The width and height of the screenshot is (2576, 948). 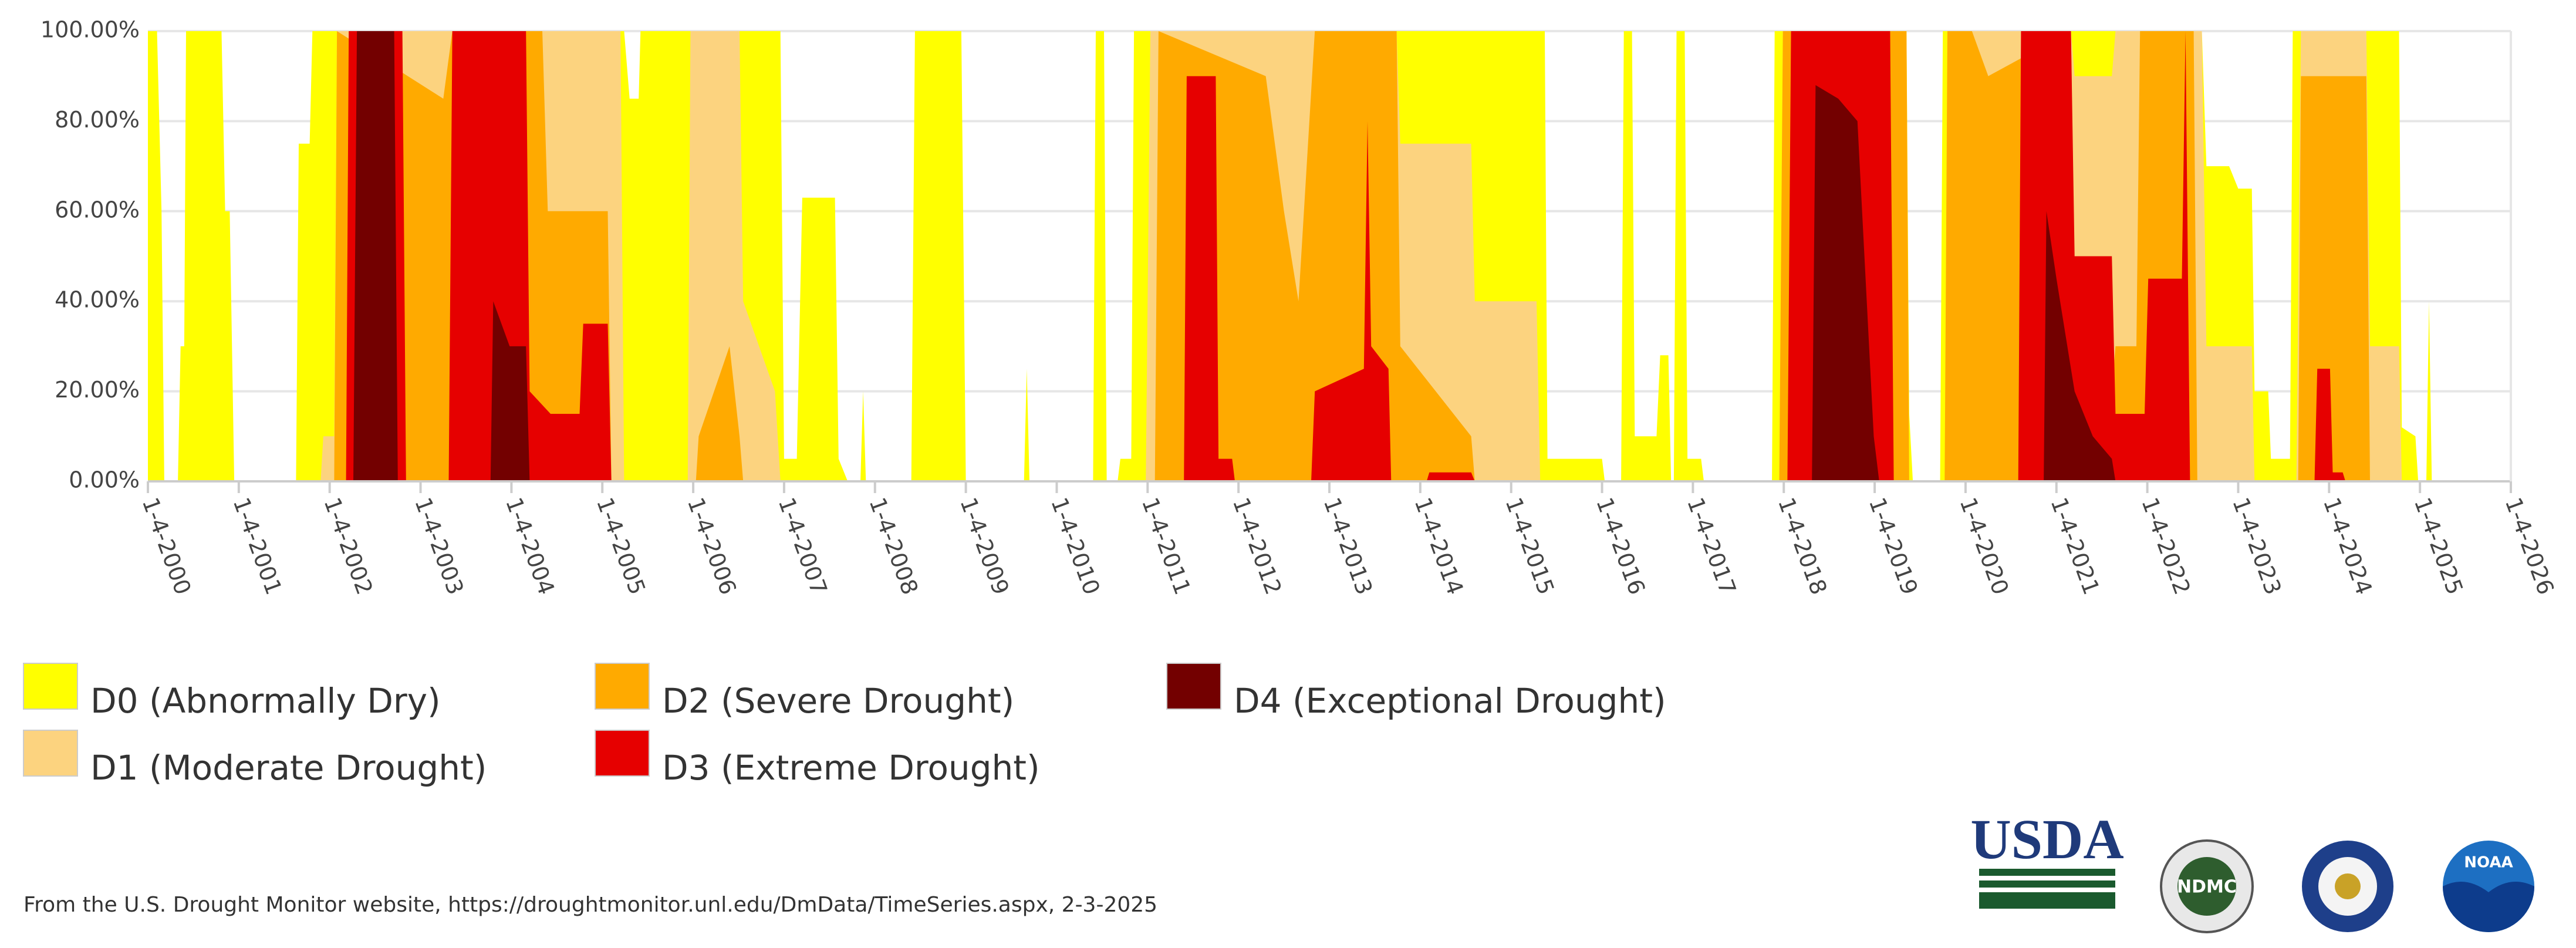 I want to click on x-tick-label: 1-4-2002, so click(x=348, y=546).